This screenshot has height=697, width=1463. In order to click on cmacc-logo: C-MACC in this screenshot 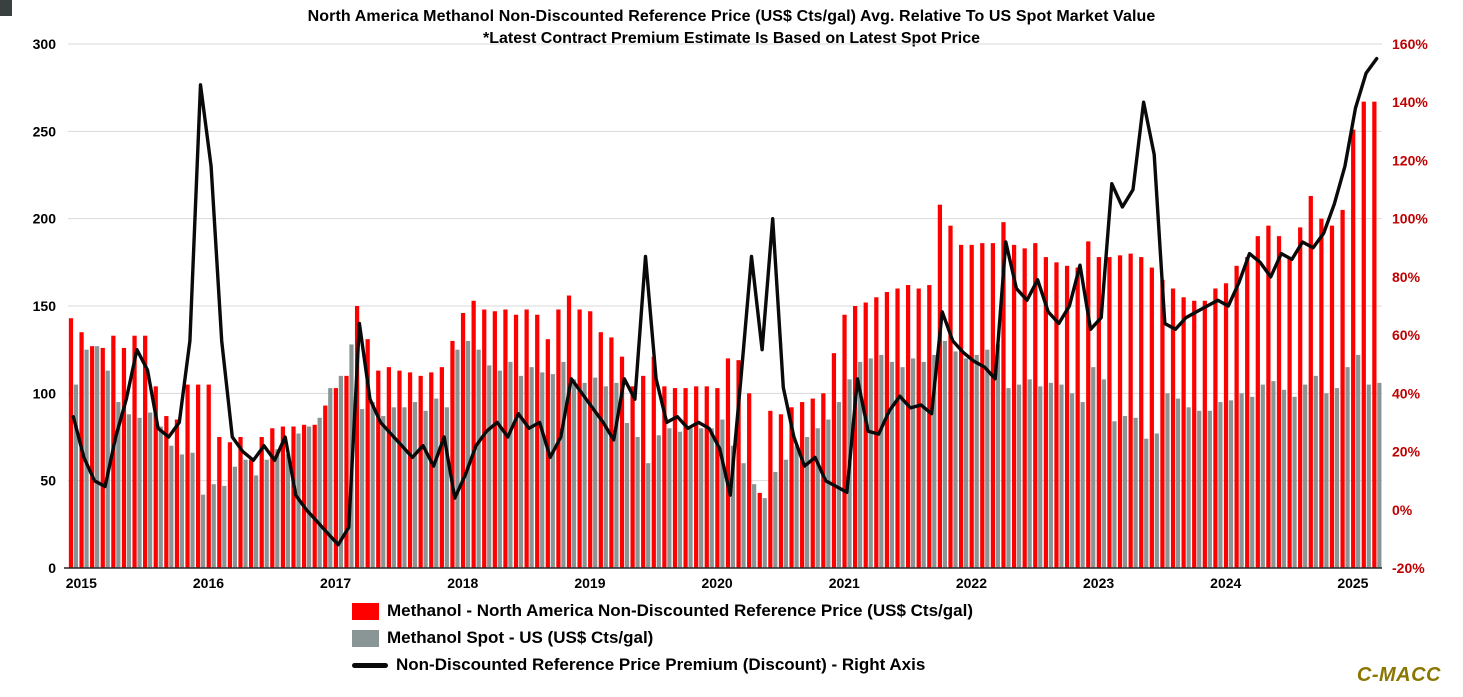, I will do `click(1398, 675)`.